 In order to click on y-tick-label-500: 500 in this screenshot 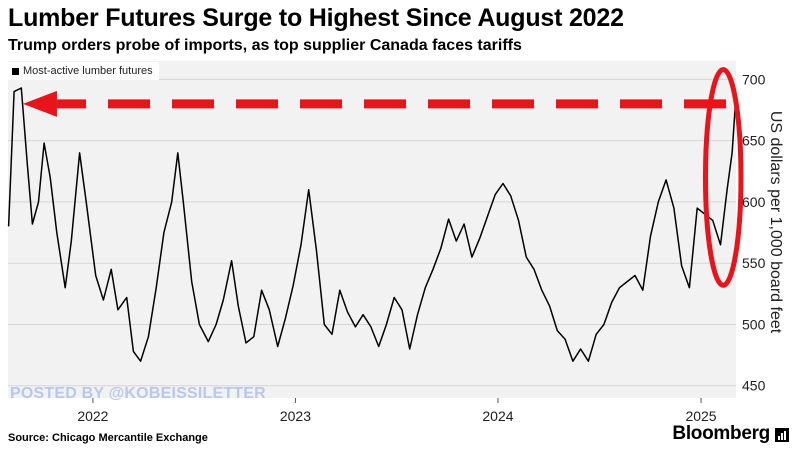, I will do `click(754, 324)`.